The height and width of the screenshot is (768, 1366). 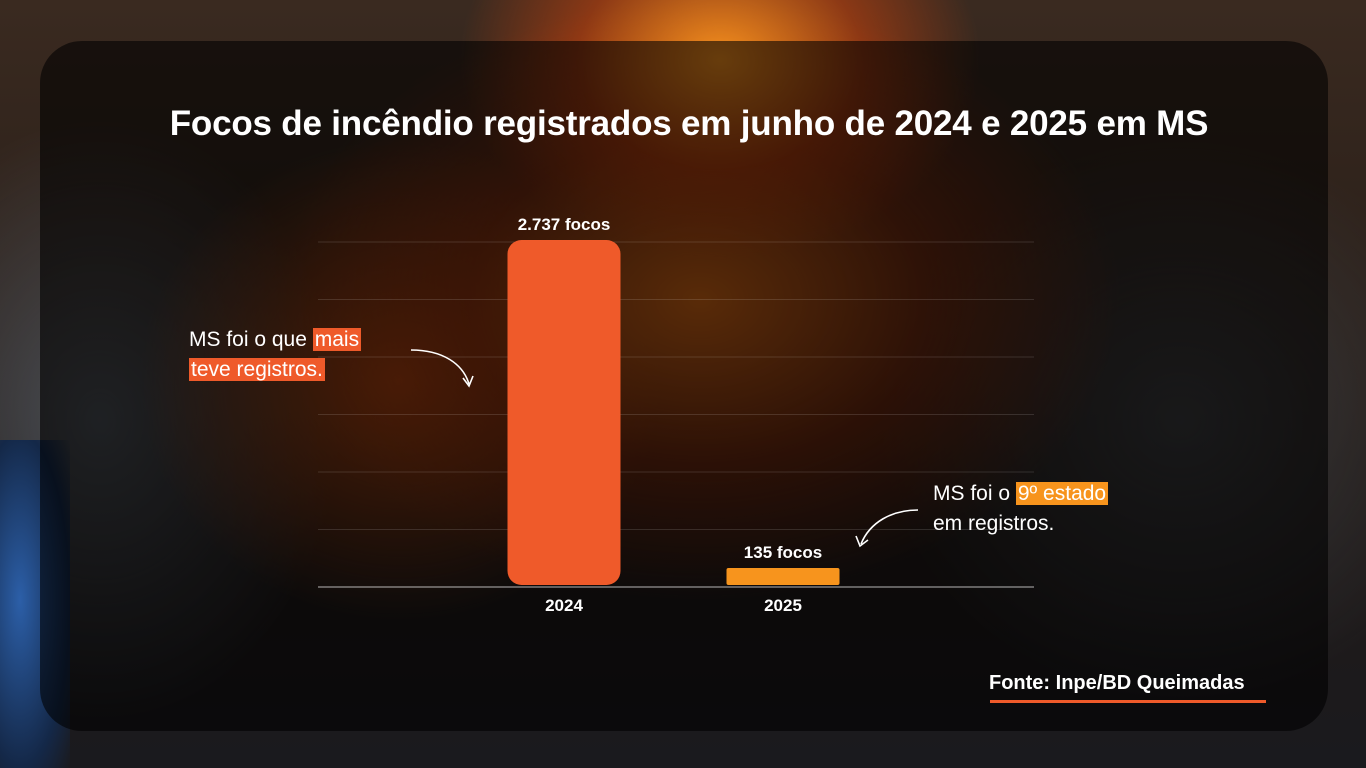 I want to click on annotation-highlight: teve registros., so click(x=257, y=369).